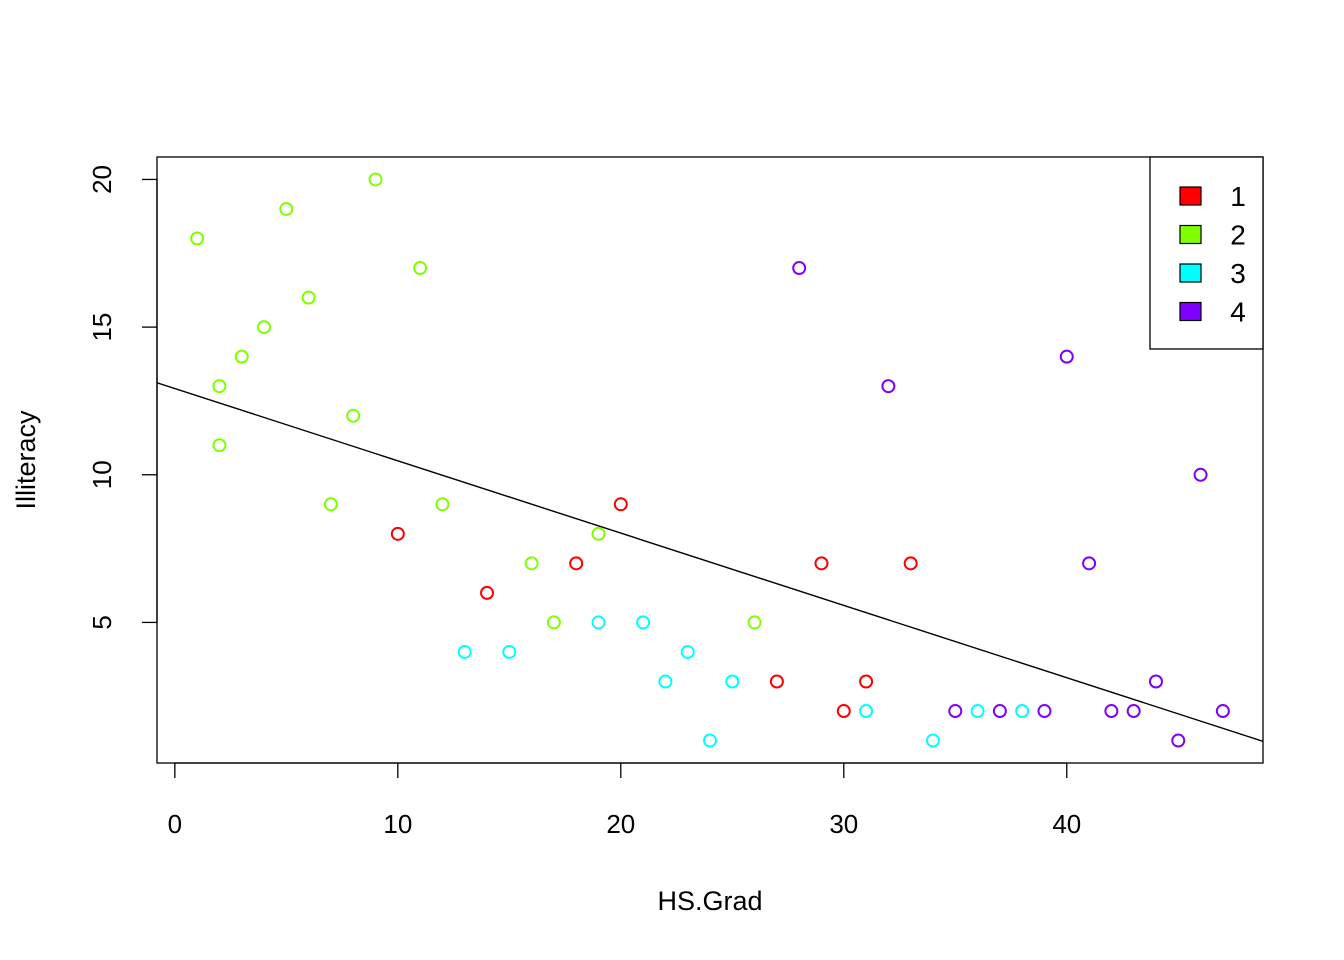 This screenshot has height=960, width=1344. I want to click on y-axis-label: Illiteracy, so click(26, 460).